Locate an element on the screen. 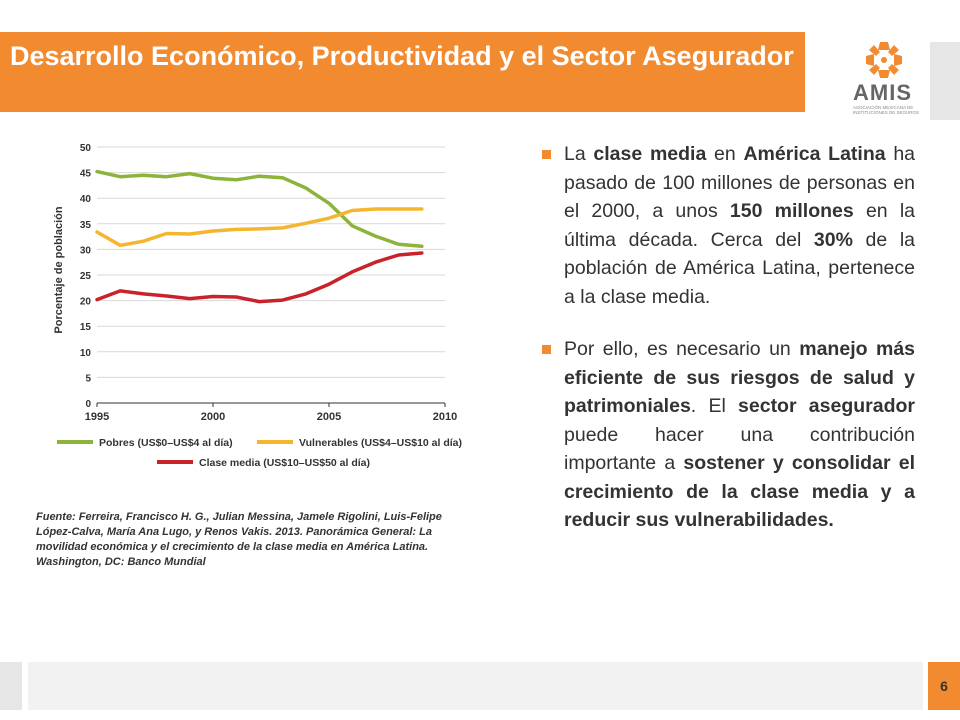 Image resolution: width=960 pixels, height=720 pixels. y-tick-label: 45 is located at coordinates (86, 174).